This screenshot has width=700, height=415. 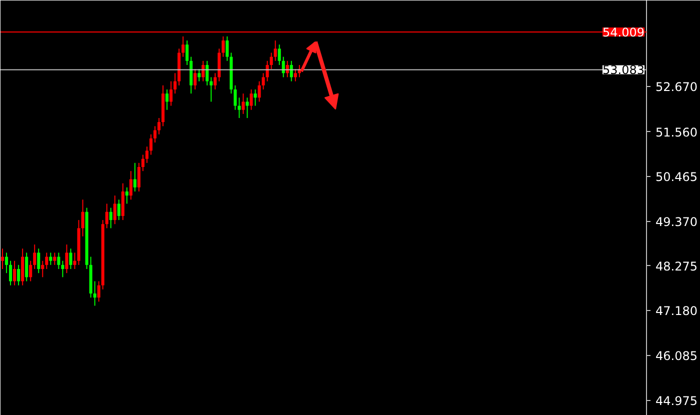 What do you see at coordinates (677, 311) in the screenshot?
I see `y-tick-label: 47.180` at bounding box center [677, 311].